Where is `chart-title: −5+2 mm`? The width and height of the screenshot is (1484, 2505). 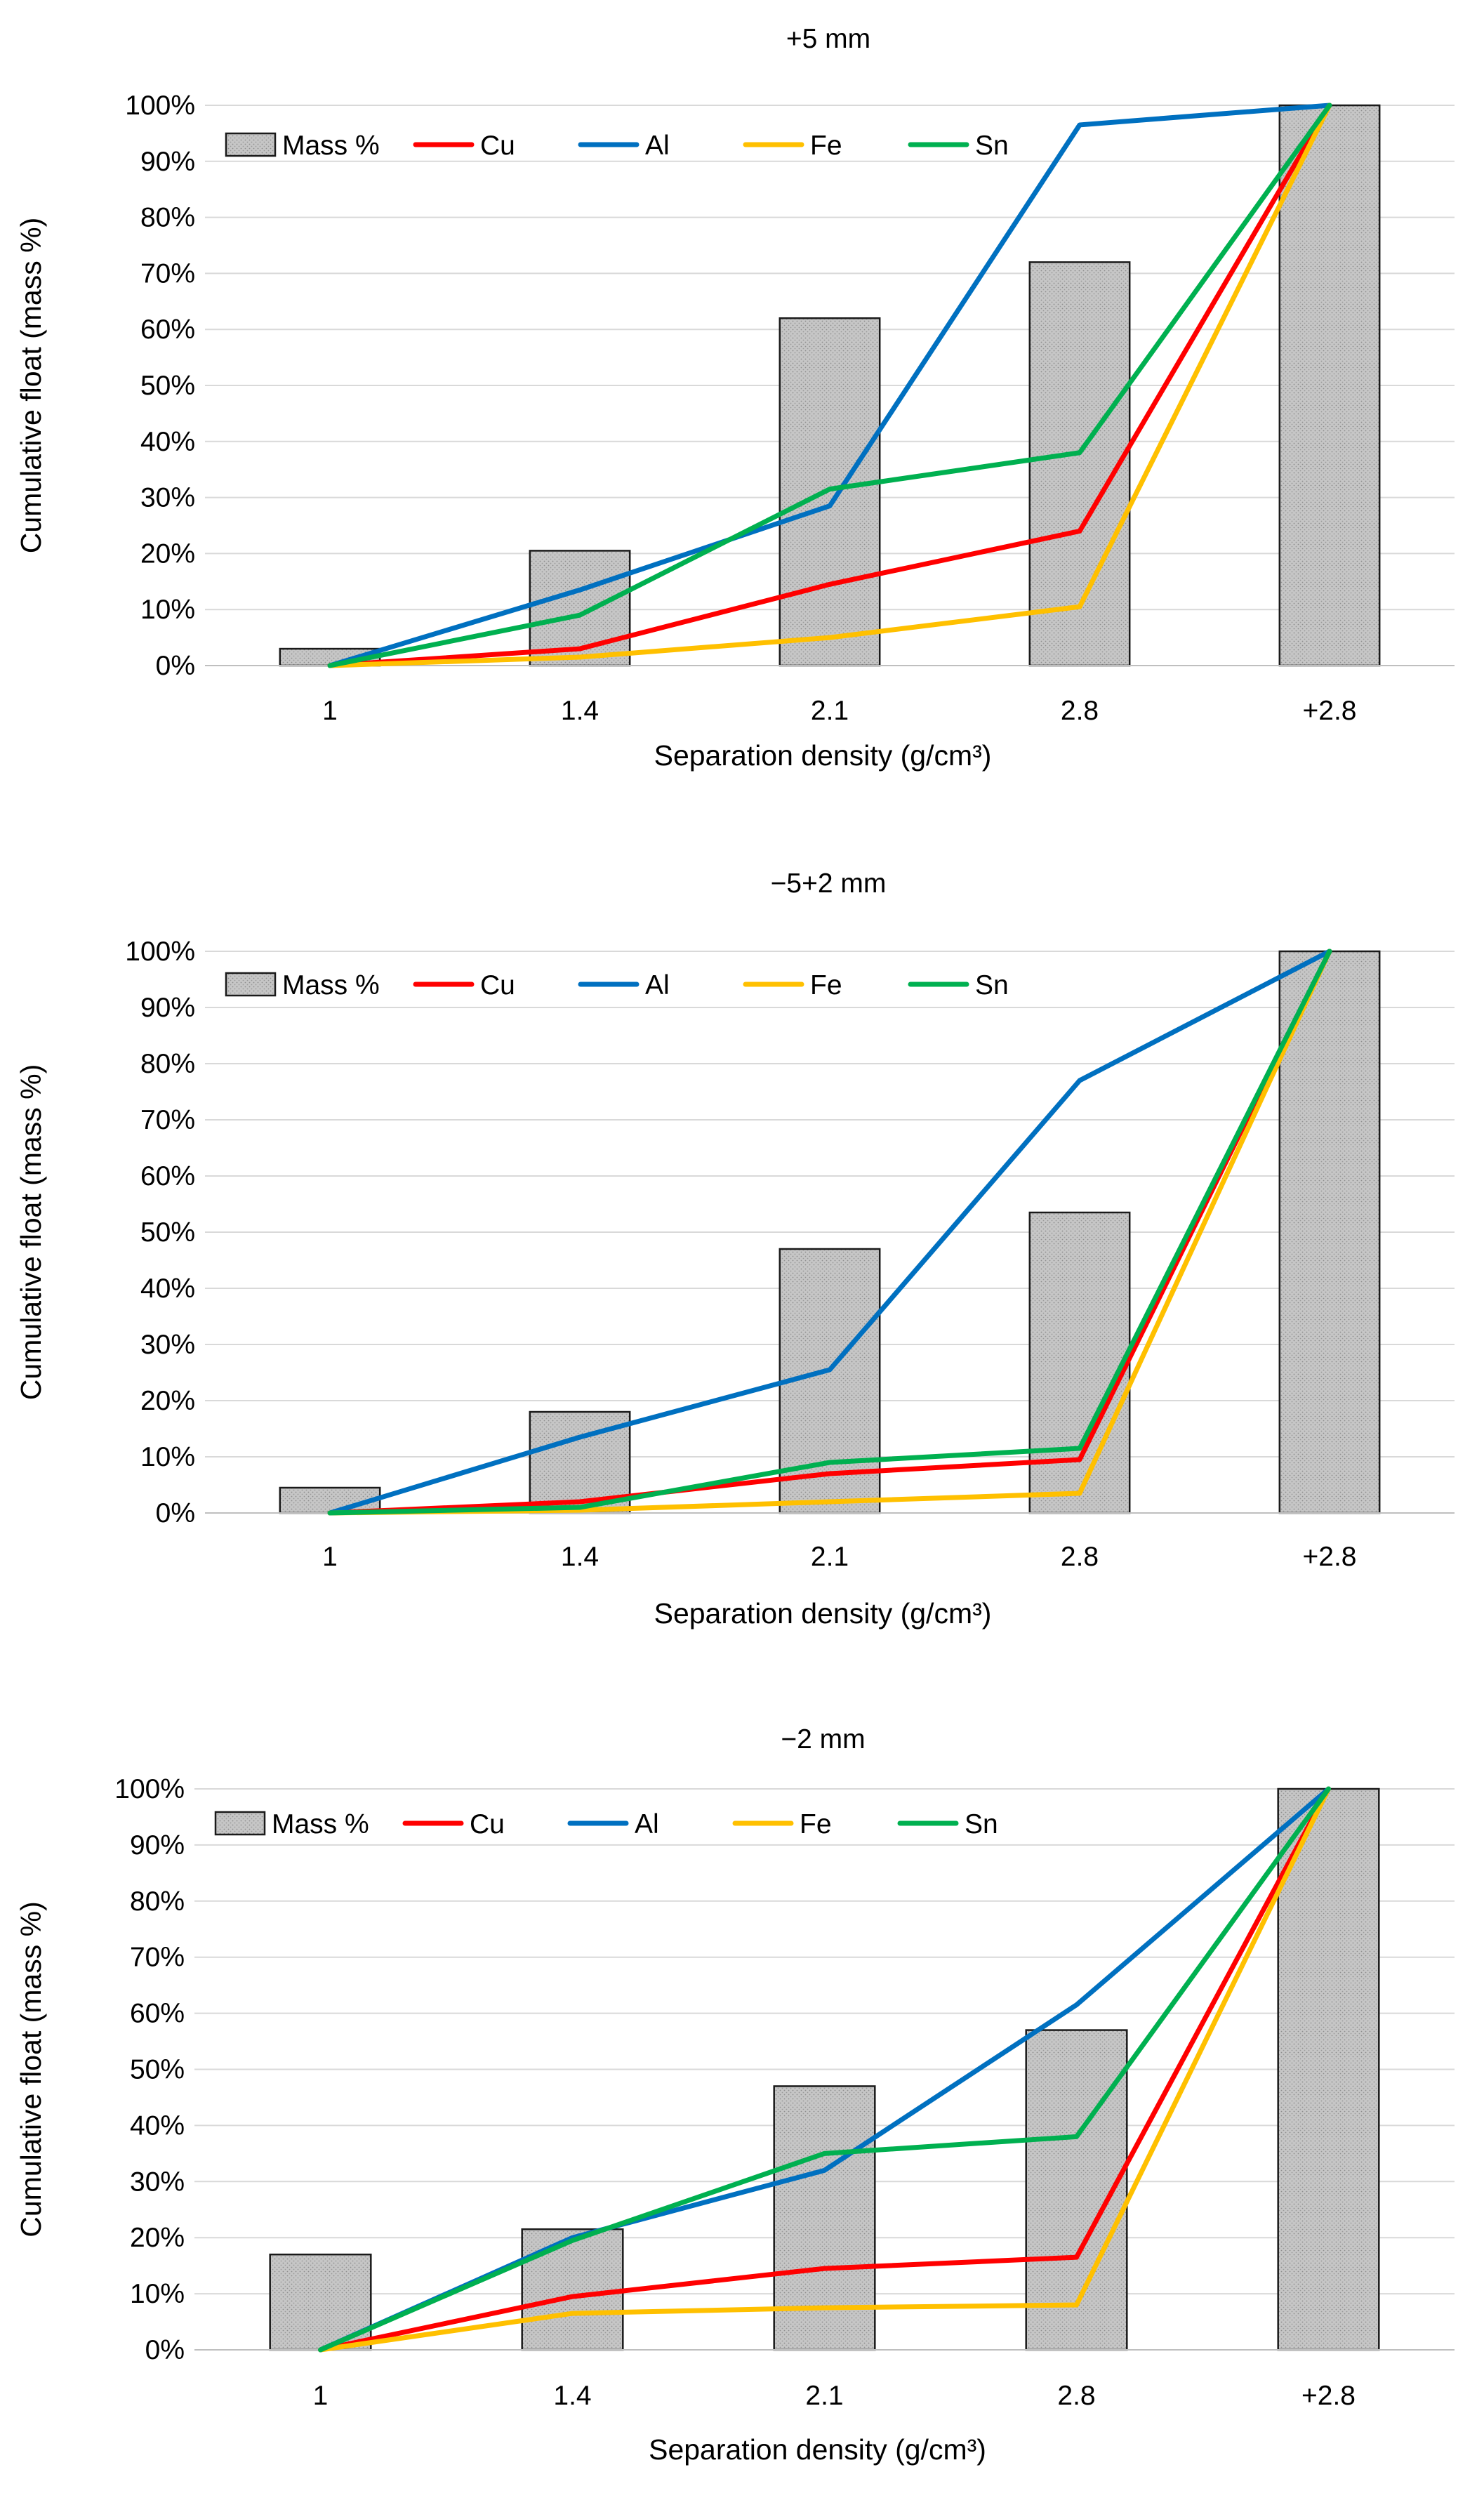
chart-title: −5+2 mm is located at coordinates (829, 883).